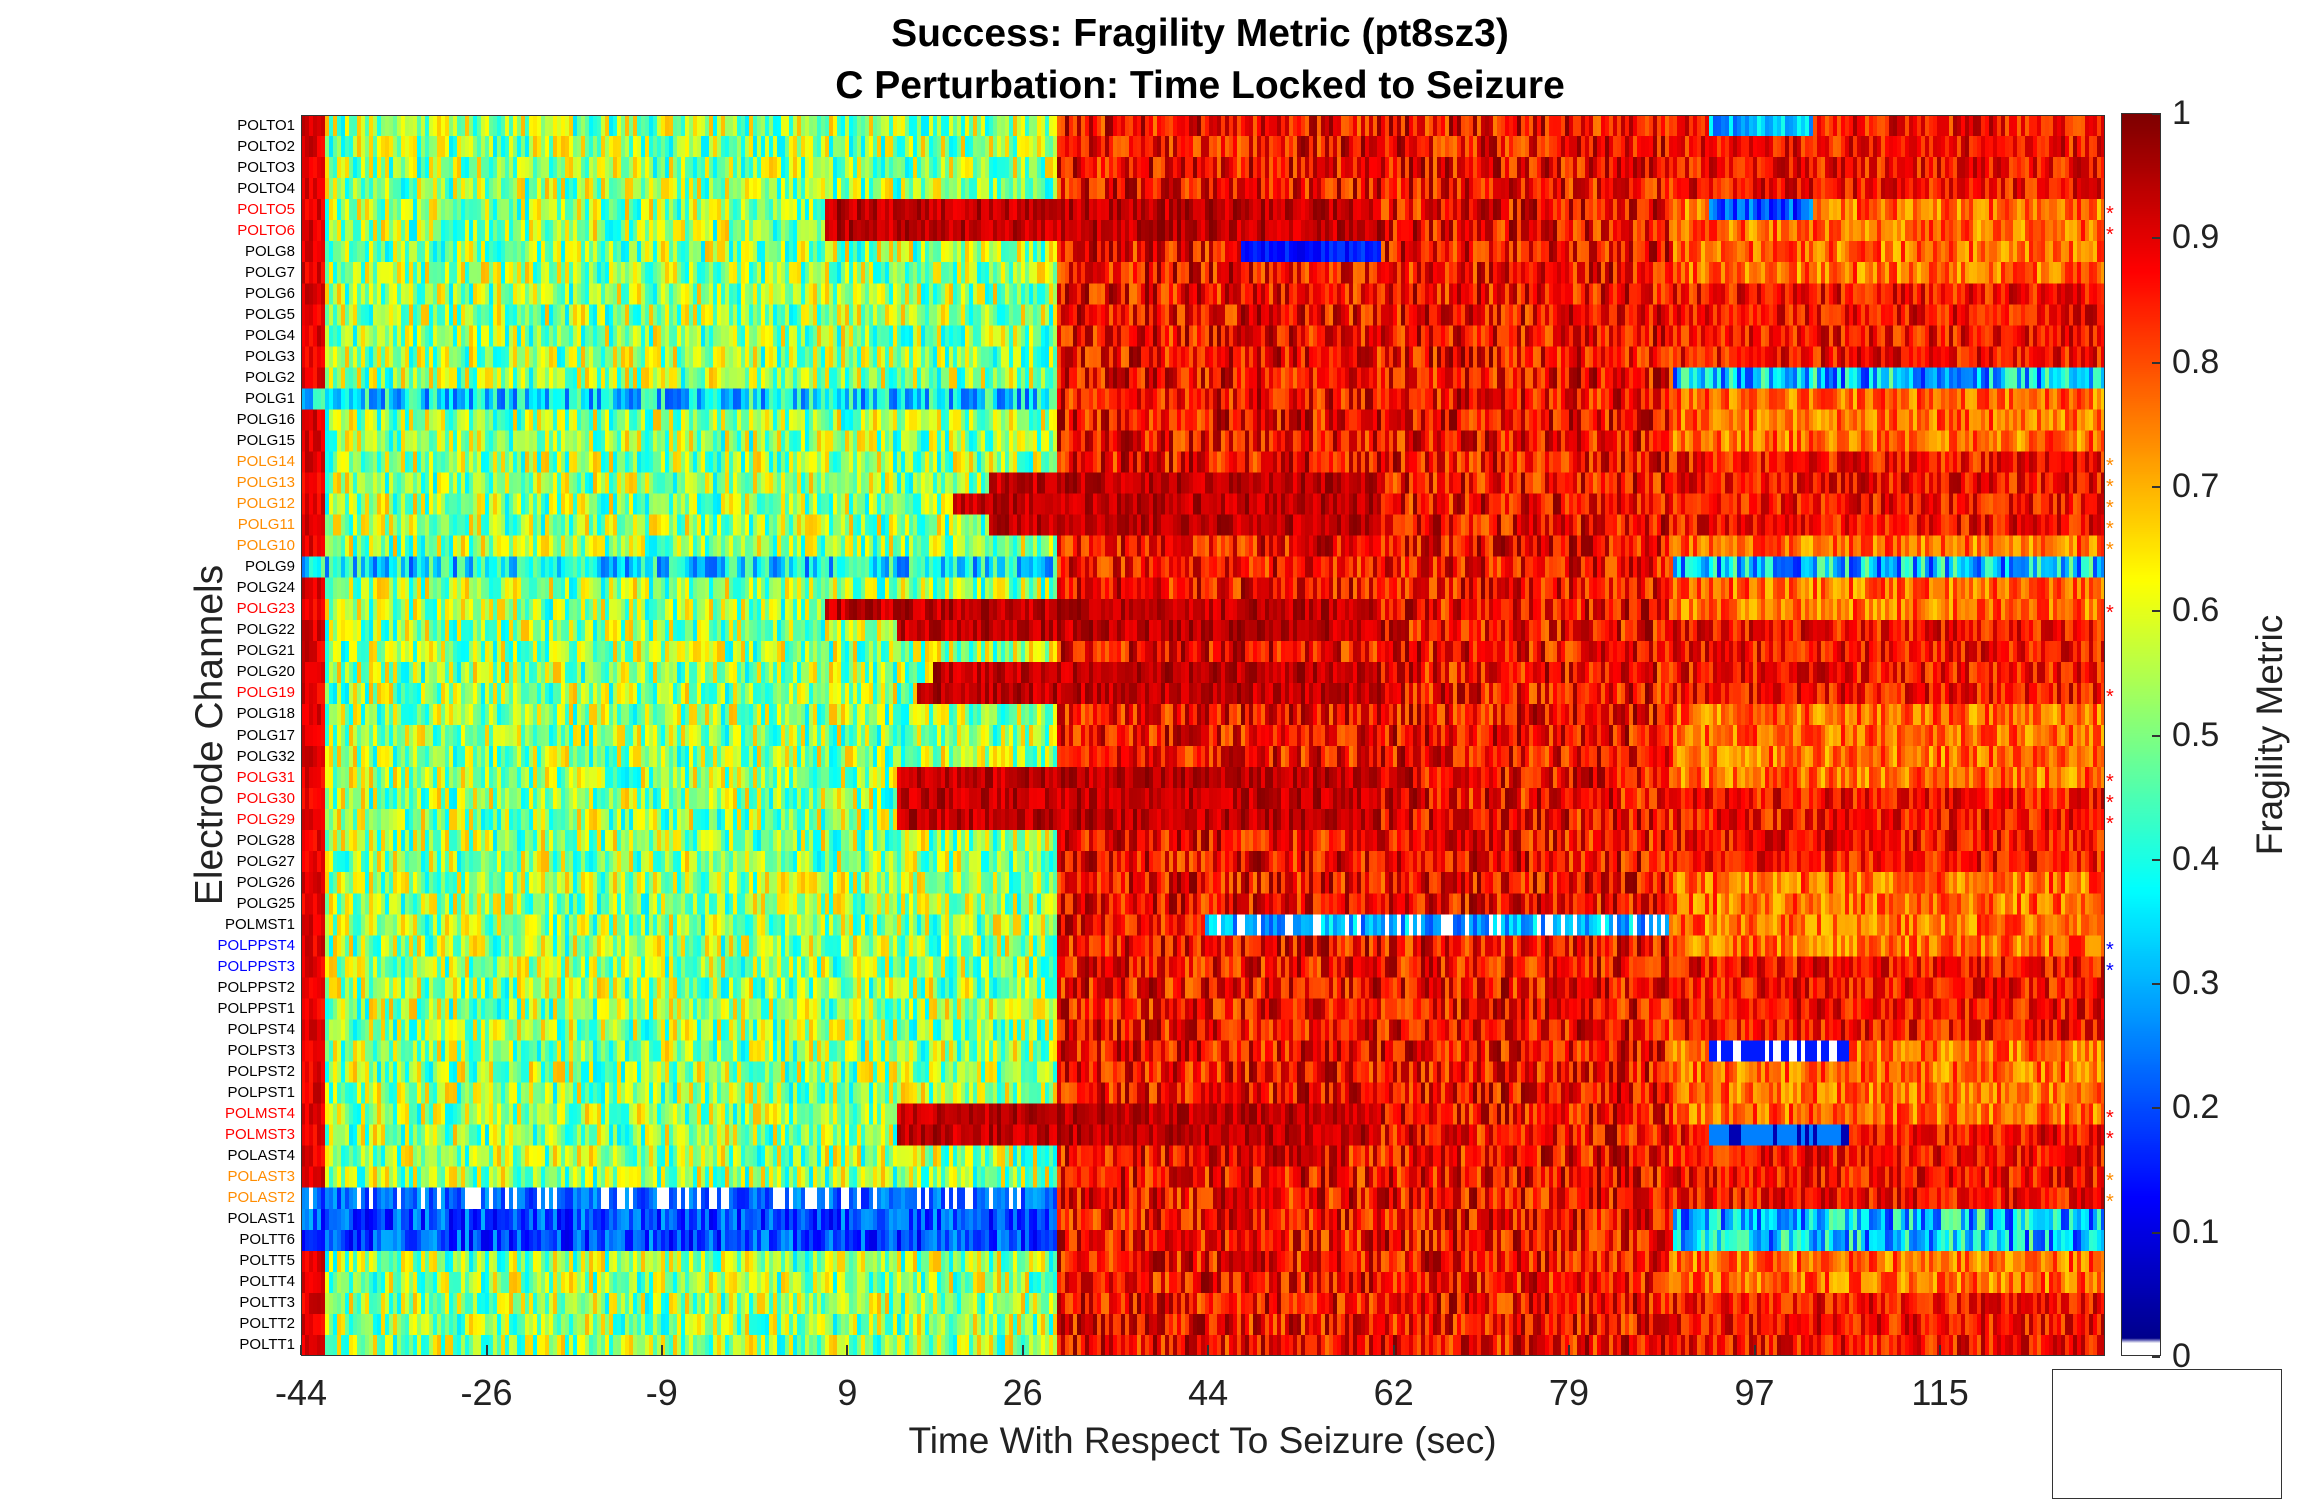 The height and width of the screenshot is (1504, 2302). Describe the element at coordinates (2196, 237) in the screenshot. I see `colorbar-tick-label: 0.9` at that location.